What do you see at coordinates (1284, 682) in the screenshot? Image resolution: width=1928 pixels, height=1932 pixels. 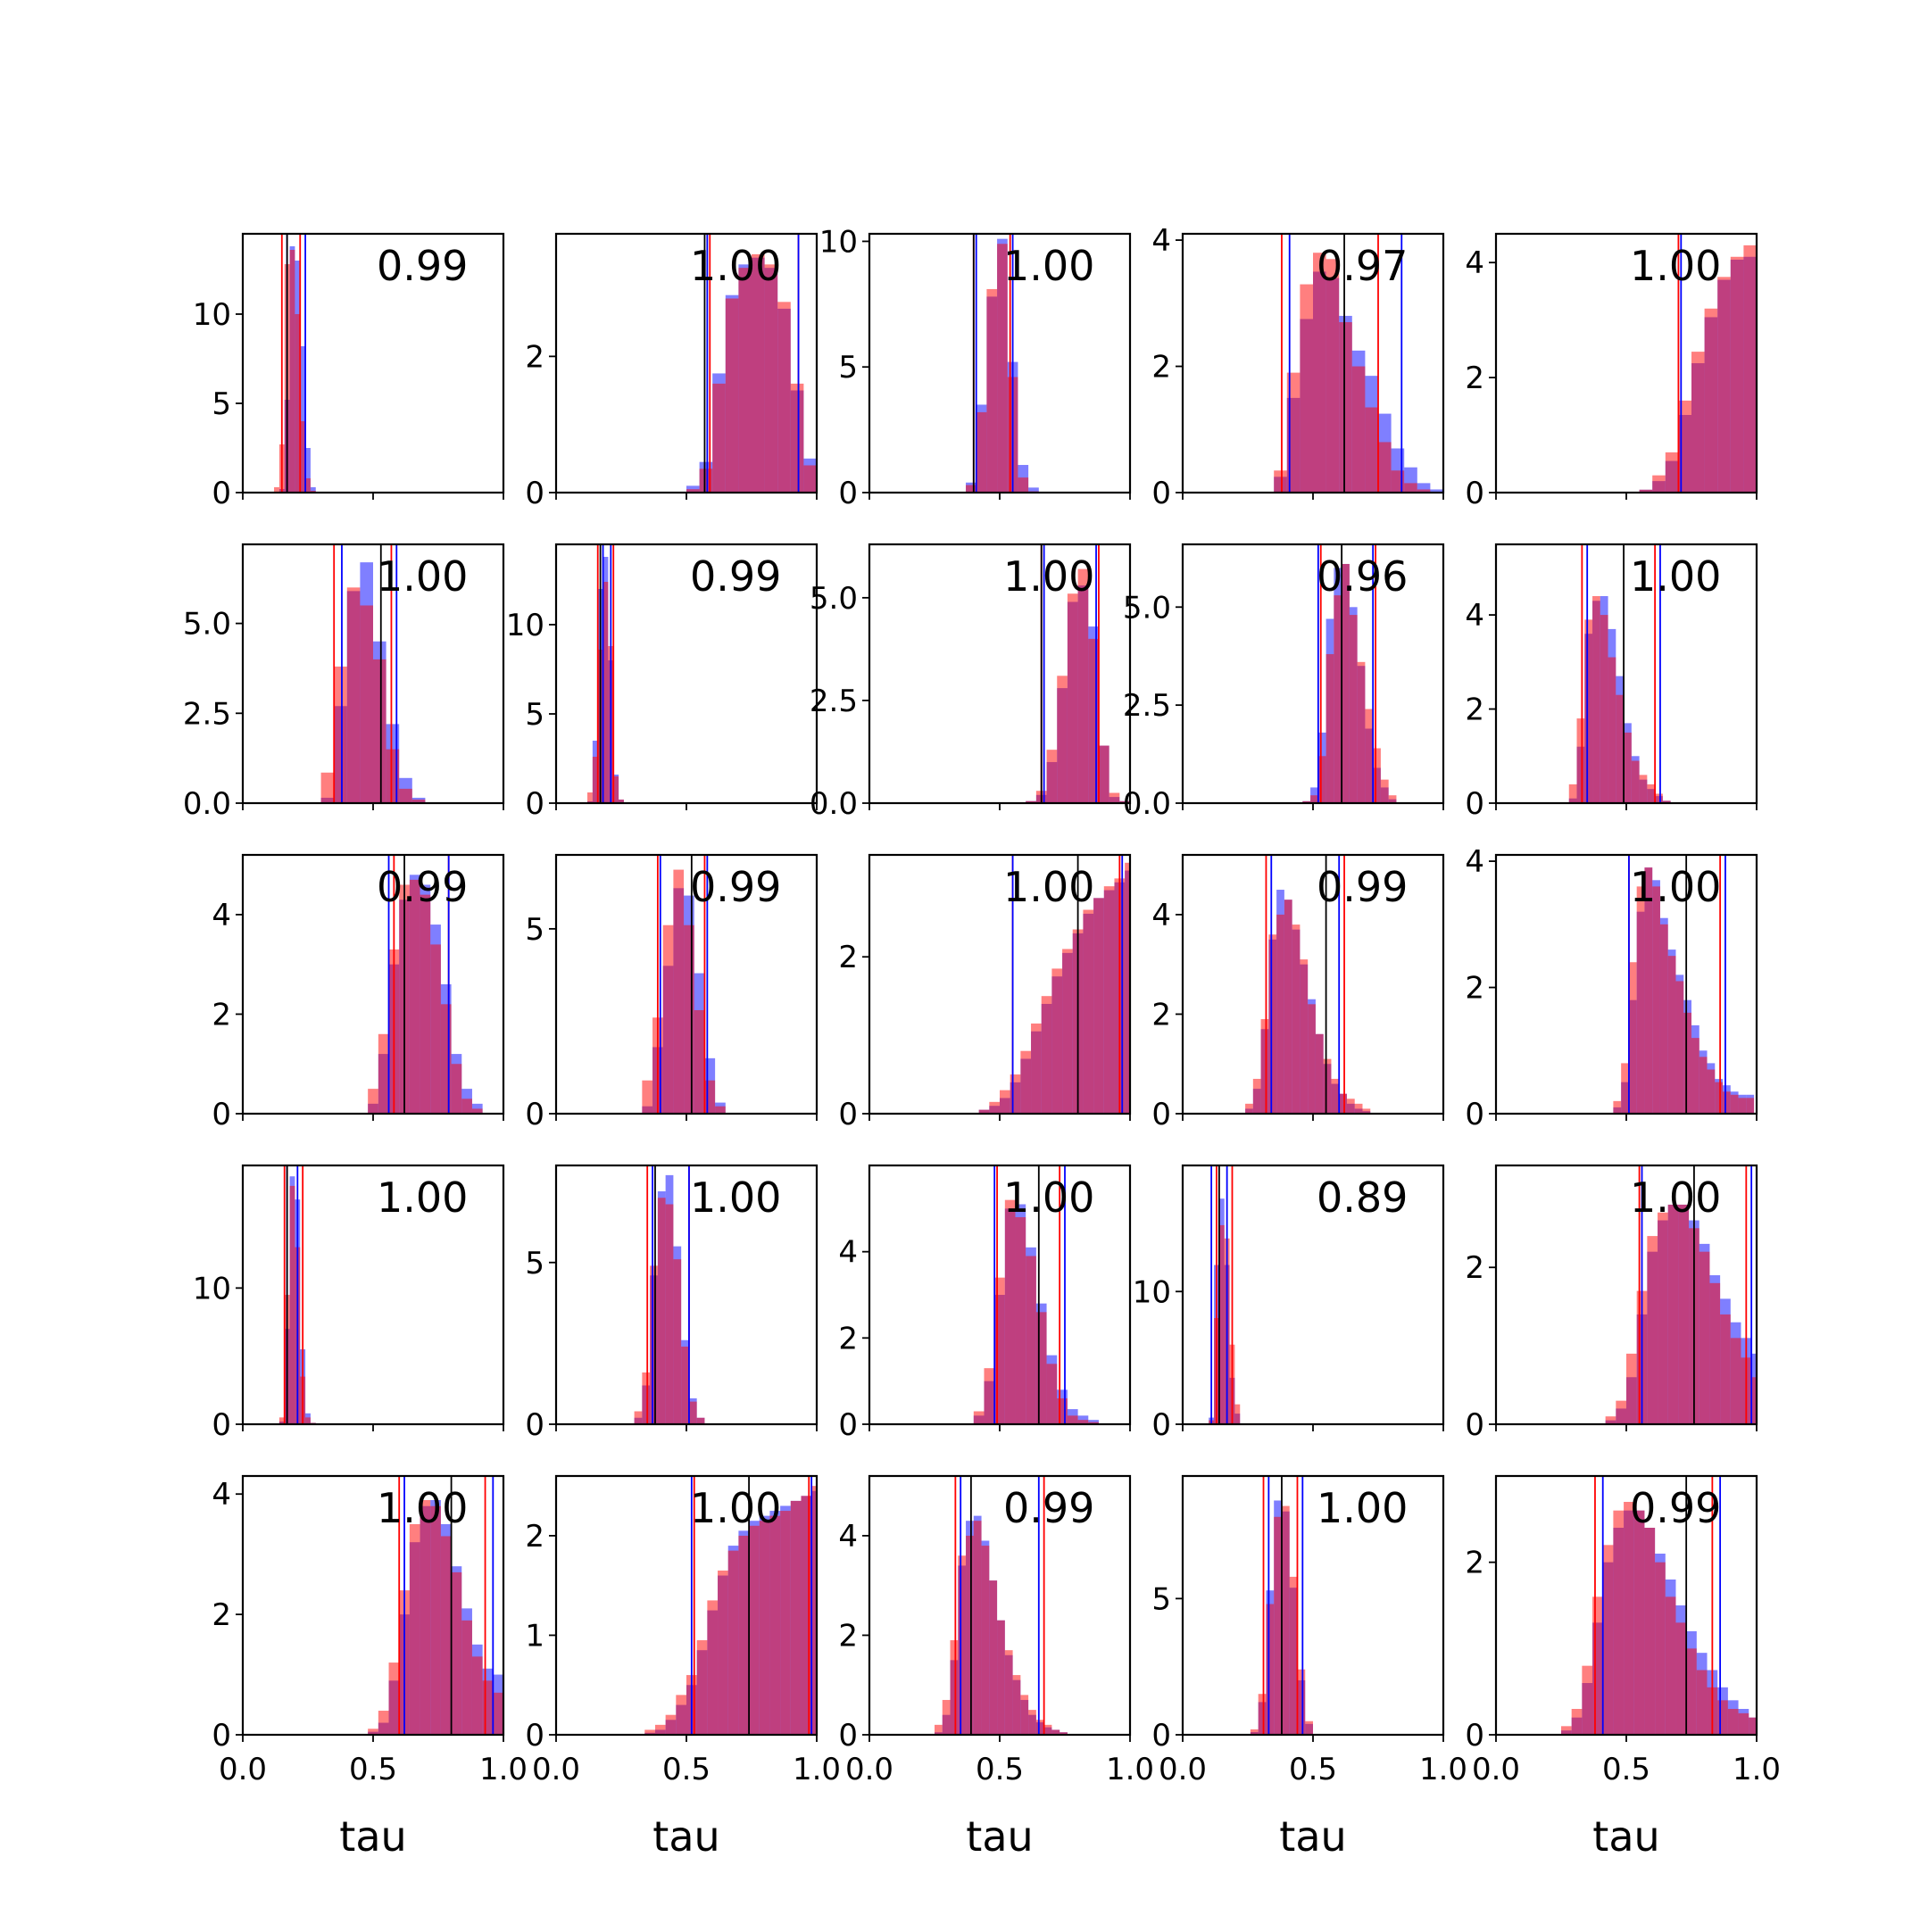 I see `subplot-r2-c4: 0.0 2.5 5.0 0.96` at bounding box center [1284, 682].